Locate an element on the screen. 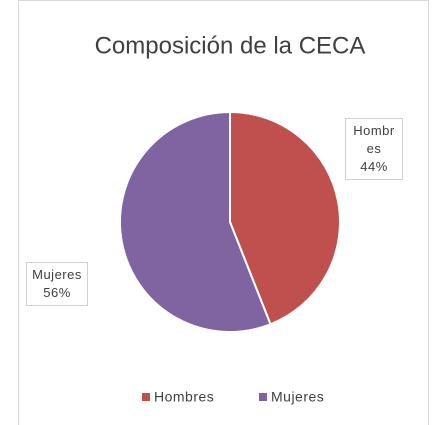 This screenshot has height=425, width=437. chart-title: Composición de la CECA is located at coordinates (230, 45).